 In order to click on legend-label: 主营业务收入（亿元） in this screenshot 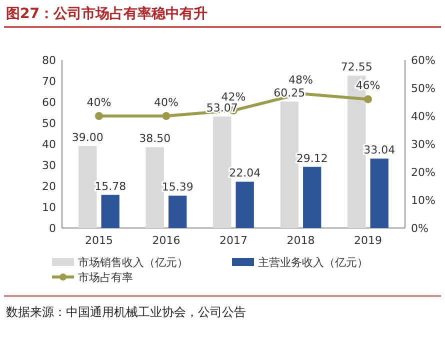, I will do `click(313, 262)`.